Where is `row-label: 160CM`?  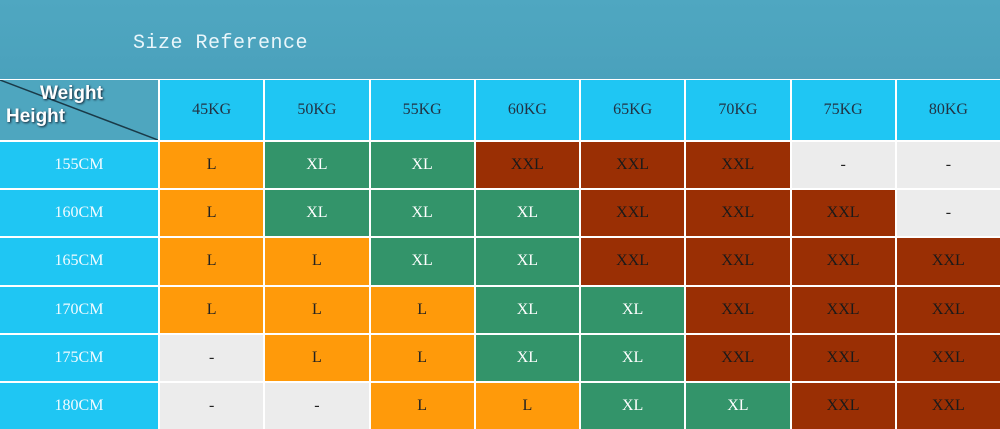
row-label: 160CM is located at coordinates (79, 213).